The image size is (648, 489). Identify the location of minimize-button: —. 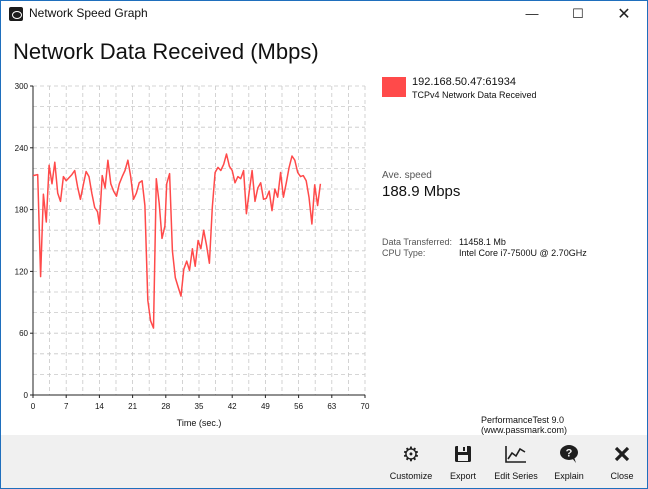
(532, 13).